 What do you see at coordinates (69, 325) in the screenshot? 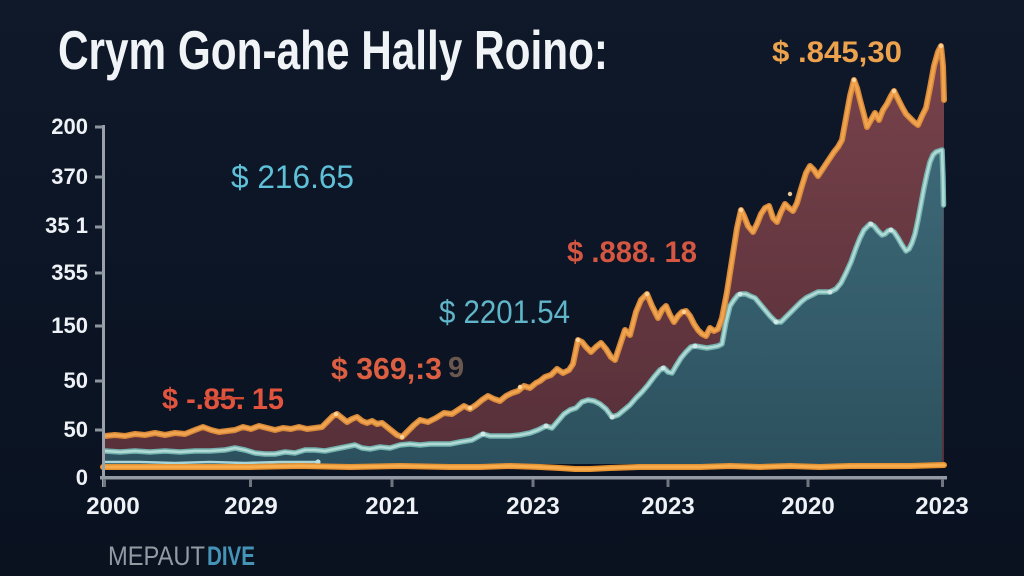
I see `svg-text: 150` at bounding box center [69, 325].